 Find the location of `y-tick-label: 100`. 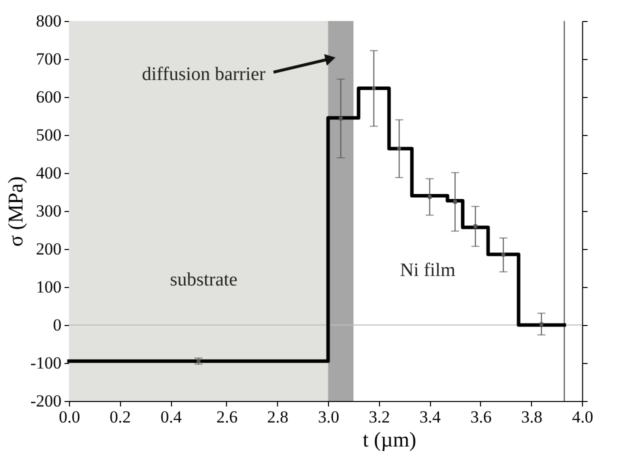

y-tick-label: 100 is located at coordinates (49, 287).